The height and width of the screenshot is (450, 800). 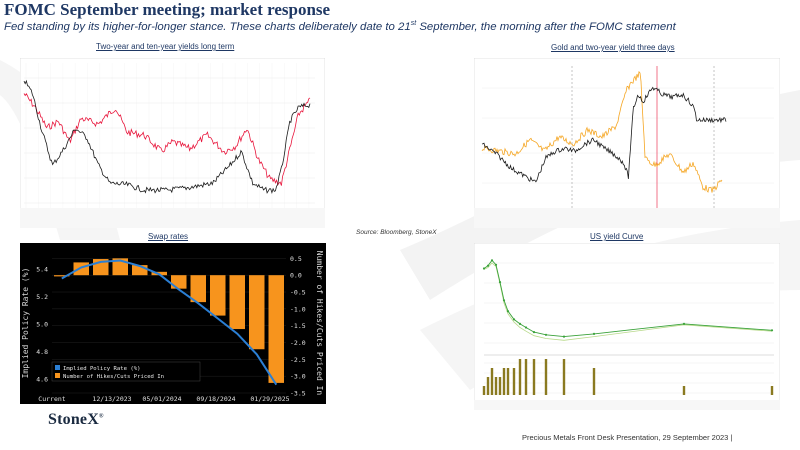 What do you see at coordinates (111, 399) in the screenshot?
I see `x-tick-label: 12/13/2023` at bounding box center [111, 399].